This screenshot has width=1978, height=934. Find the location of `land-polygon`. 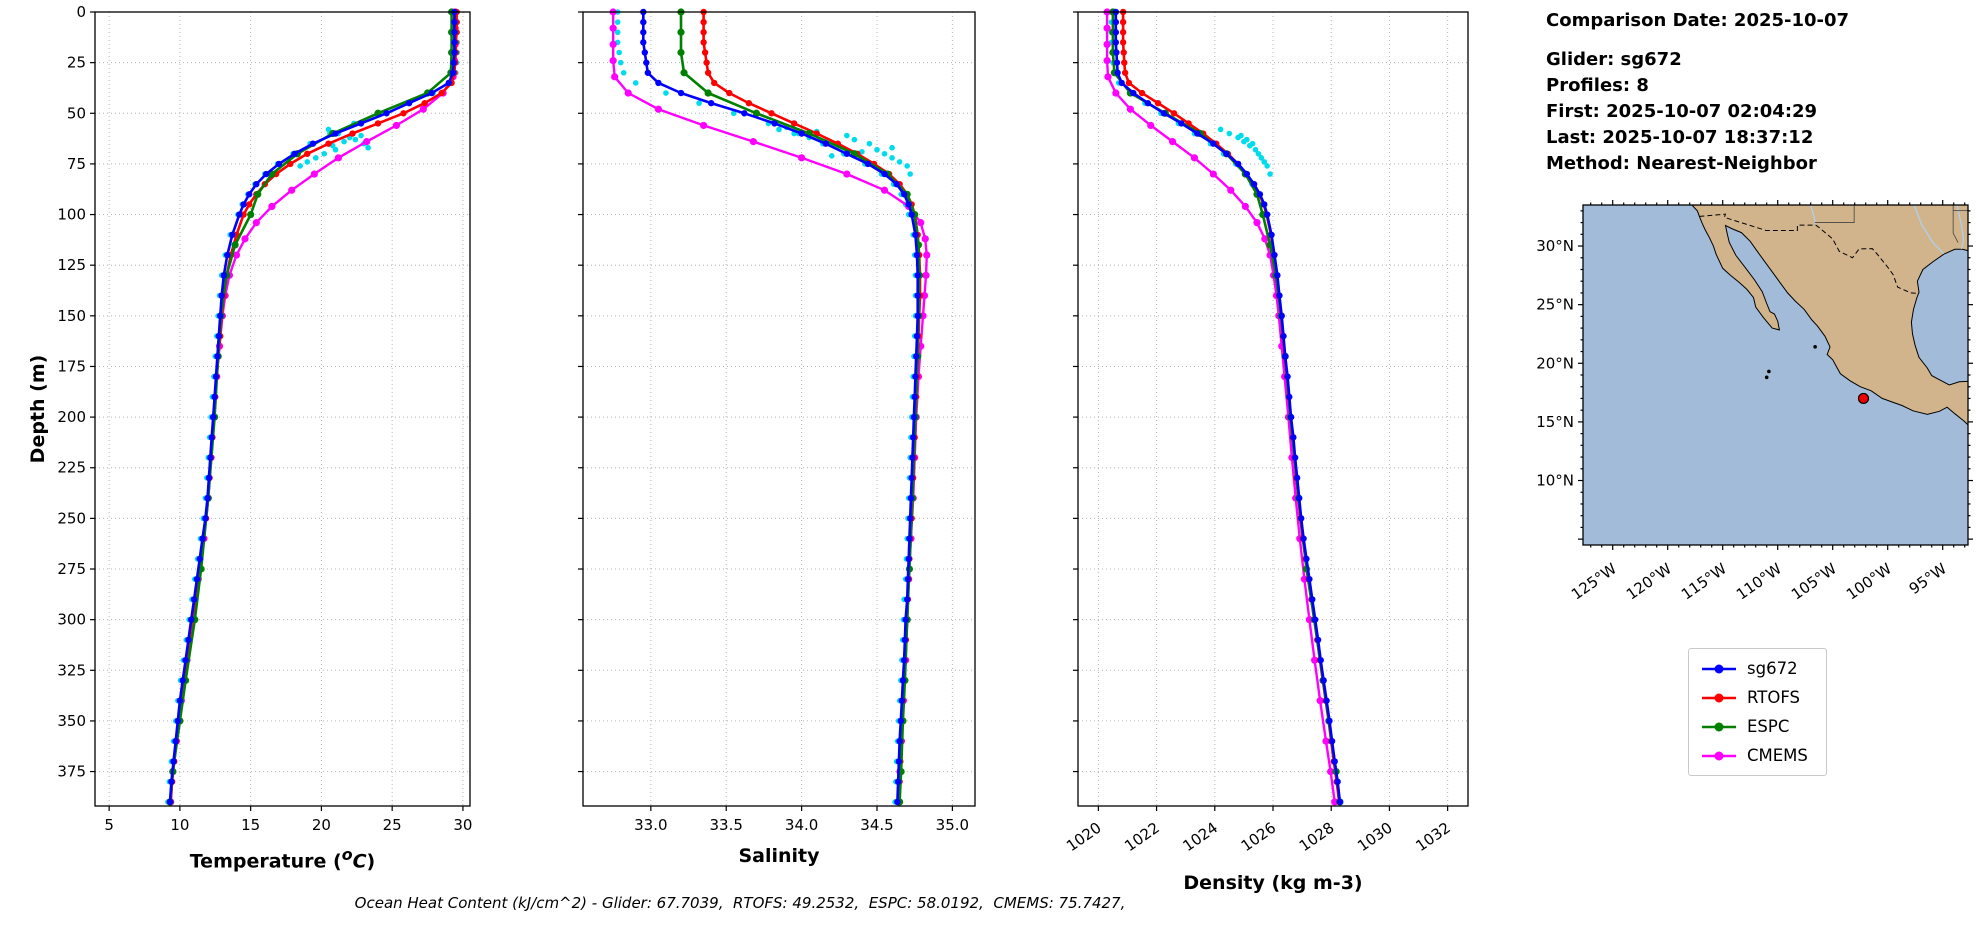

land-polygon is located at coordinates (1829, 315).